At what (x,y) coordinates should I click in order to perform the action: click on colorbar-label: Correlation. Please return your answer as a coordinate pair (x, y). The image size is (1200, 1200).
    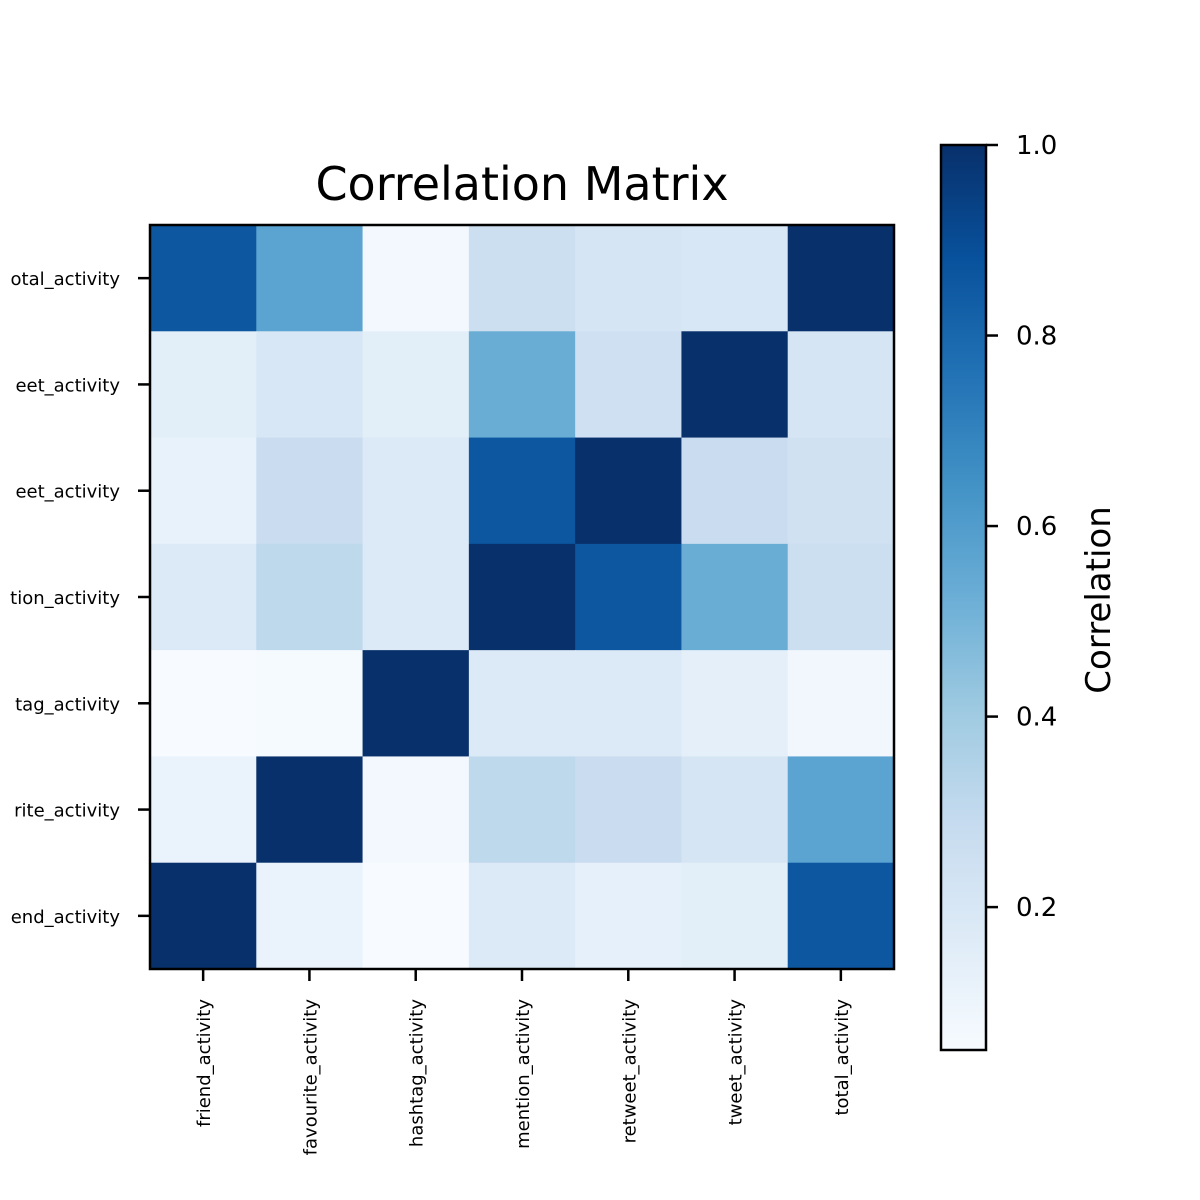
    Looking at the image, I should click on (1099, 599).